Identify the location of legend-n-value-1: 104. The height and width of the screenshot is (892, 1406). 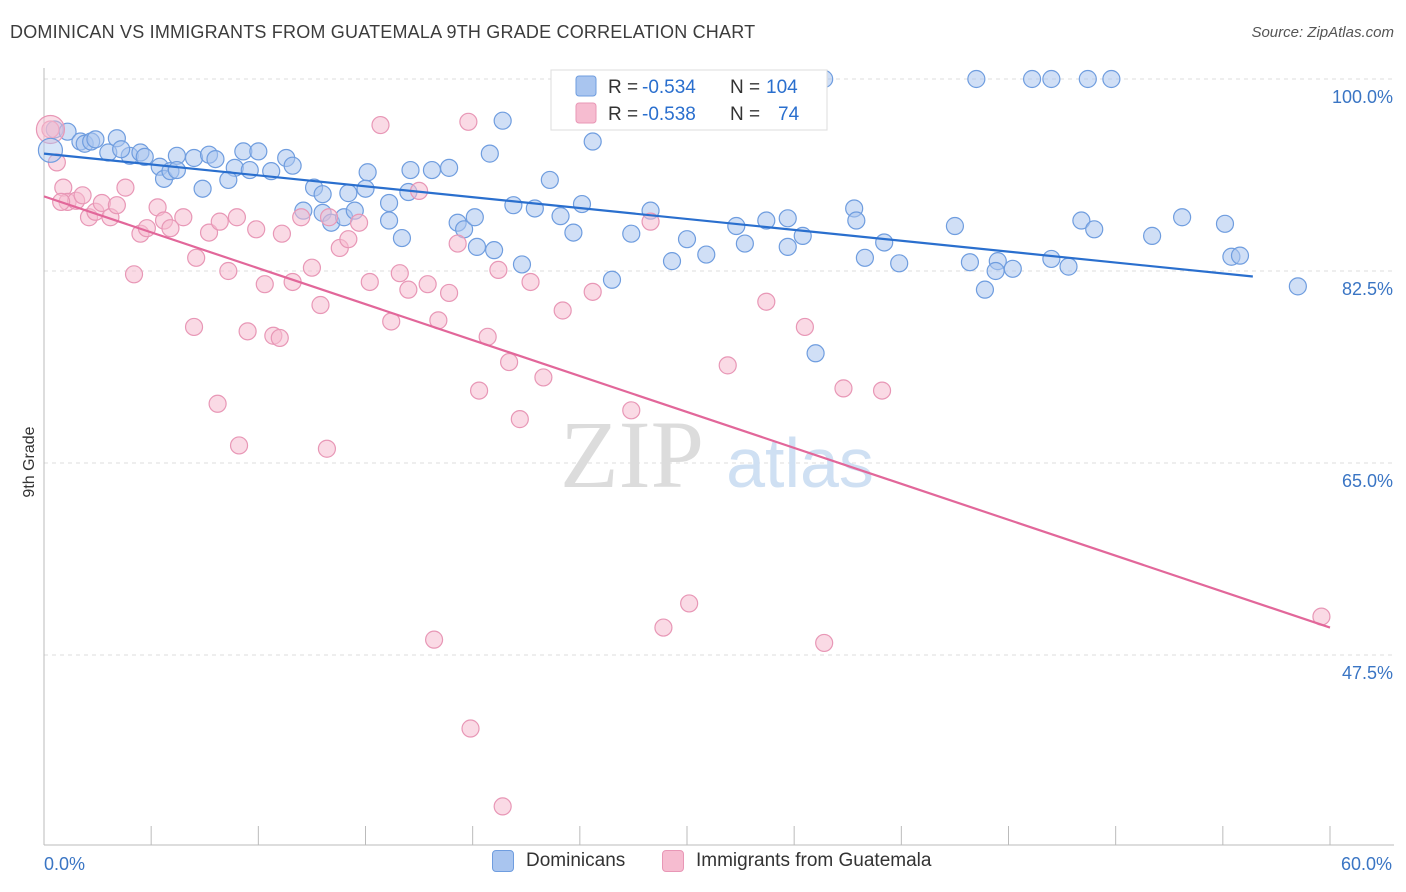
(782, 87).